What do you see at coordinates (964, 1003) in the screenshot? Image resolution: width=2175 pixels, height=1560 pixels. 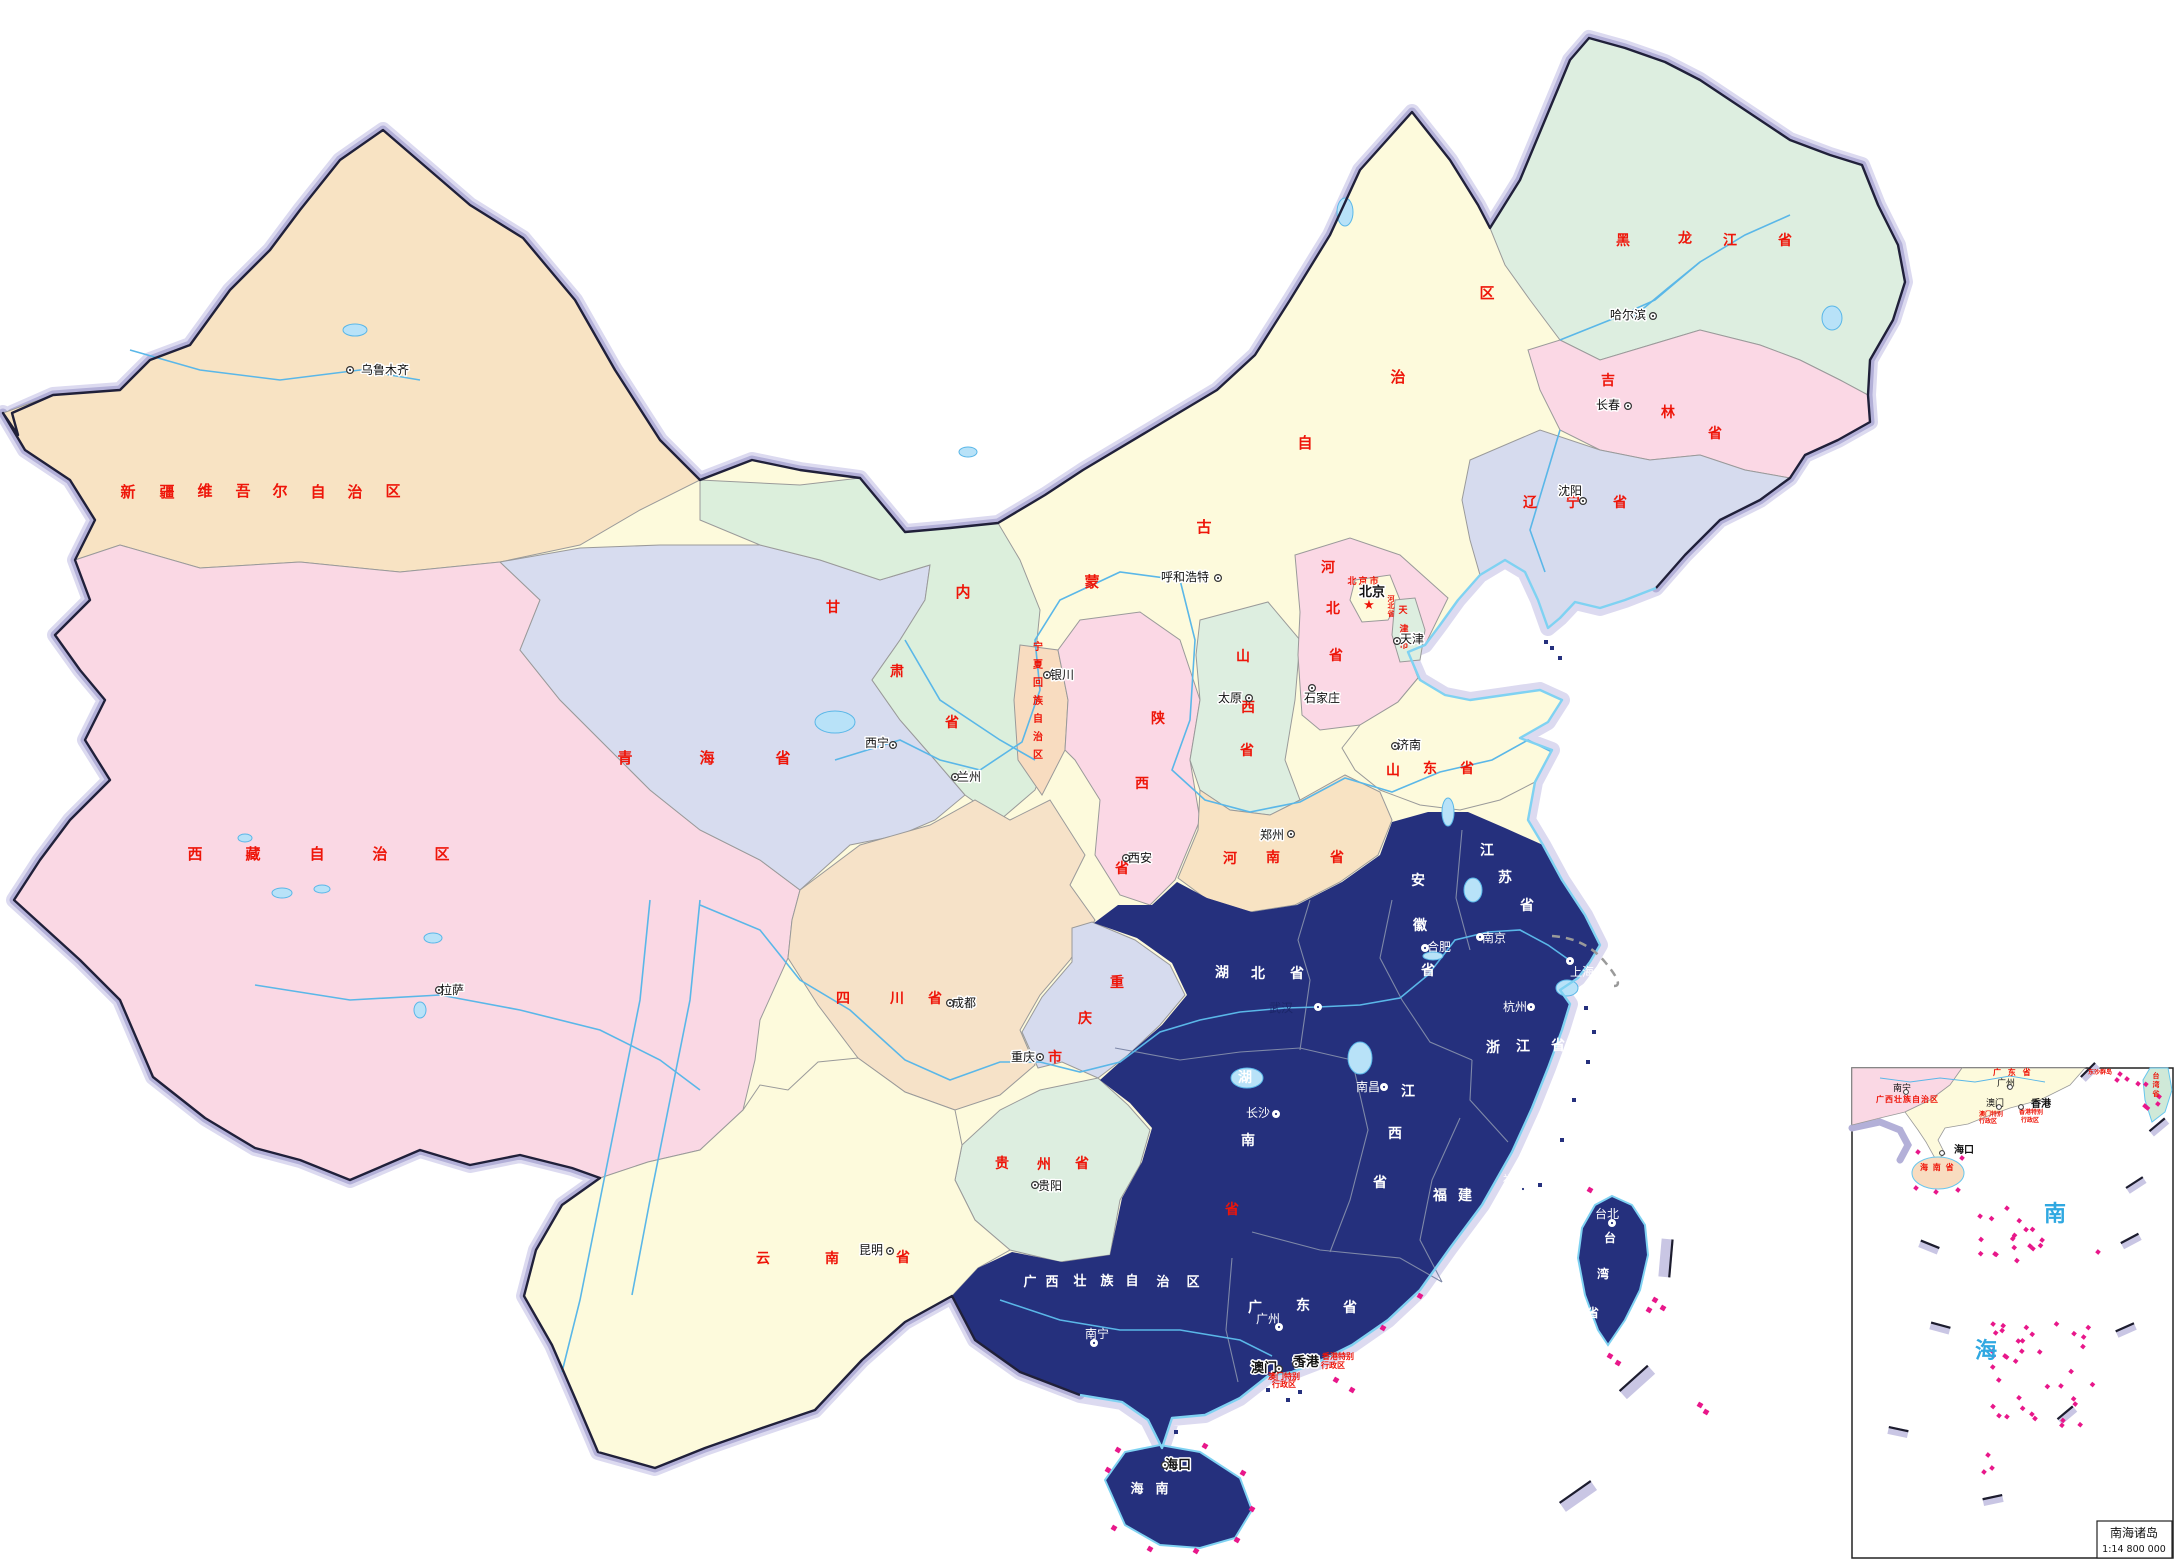 I see `city-label: 成都` at bounding box center [964, 1003].